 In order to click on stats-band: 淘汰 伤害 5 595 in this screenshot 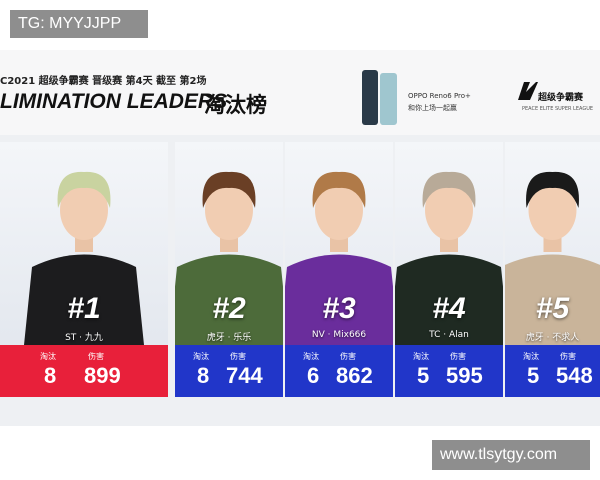, I will do `click(449, 371)`.